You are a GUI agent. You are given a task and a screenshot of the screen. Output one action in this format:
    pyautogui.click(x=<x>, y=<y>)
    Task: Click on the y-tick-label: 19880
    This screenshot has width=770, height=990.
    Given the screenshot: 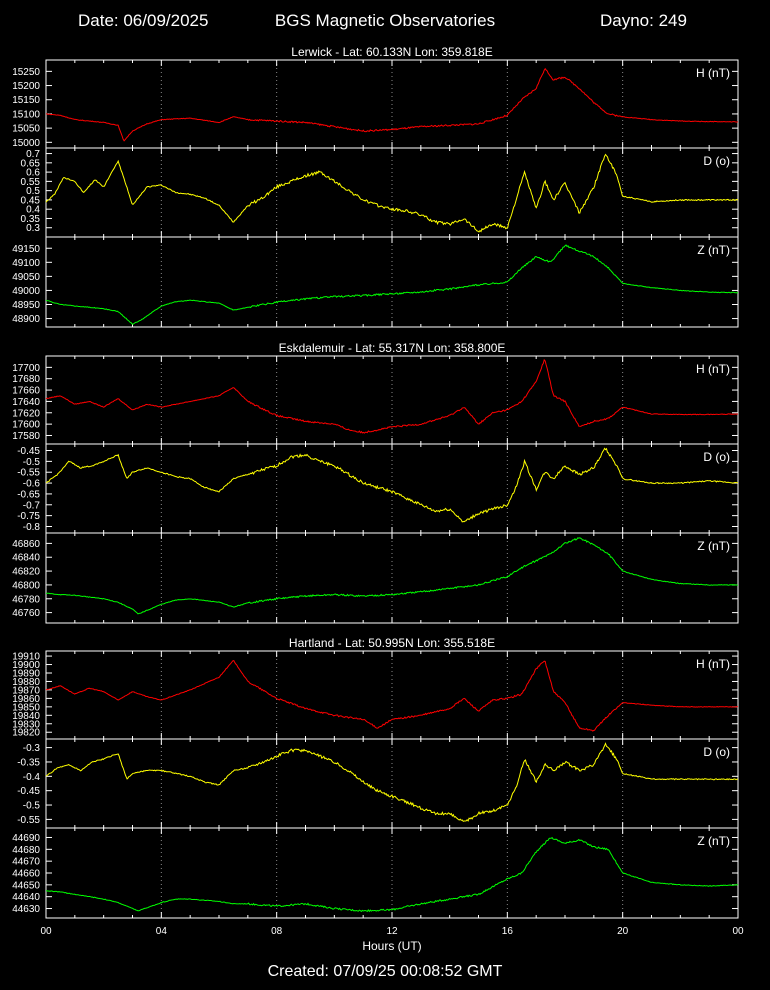 What is the action you would take?
    pyautogui.click(x=26, y=682)
    